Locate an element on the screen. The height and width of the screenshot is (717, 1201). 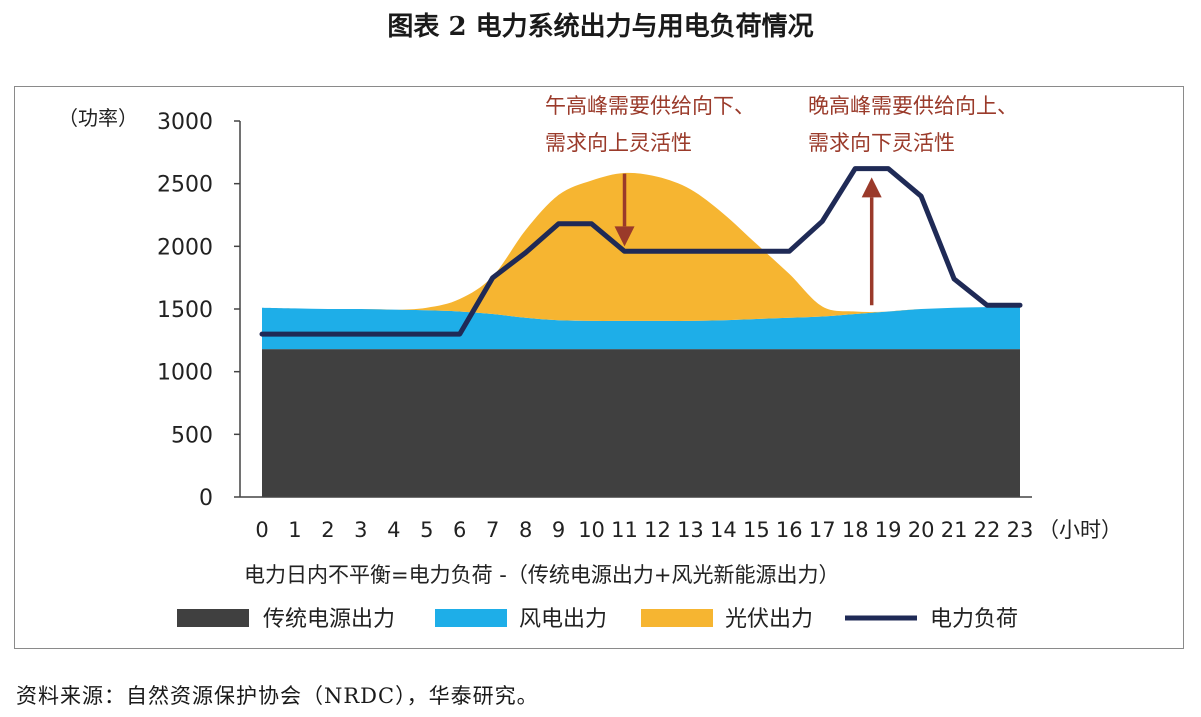
x-tick-label: 11 is located at coordinates (624, 530).